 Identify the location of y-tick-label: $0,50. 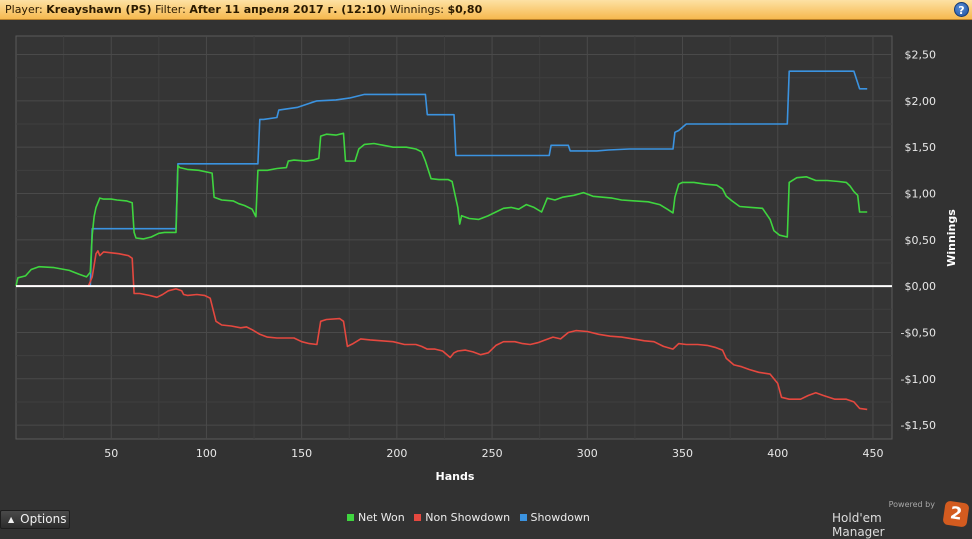
(921, 240).